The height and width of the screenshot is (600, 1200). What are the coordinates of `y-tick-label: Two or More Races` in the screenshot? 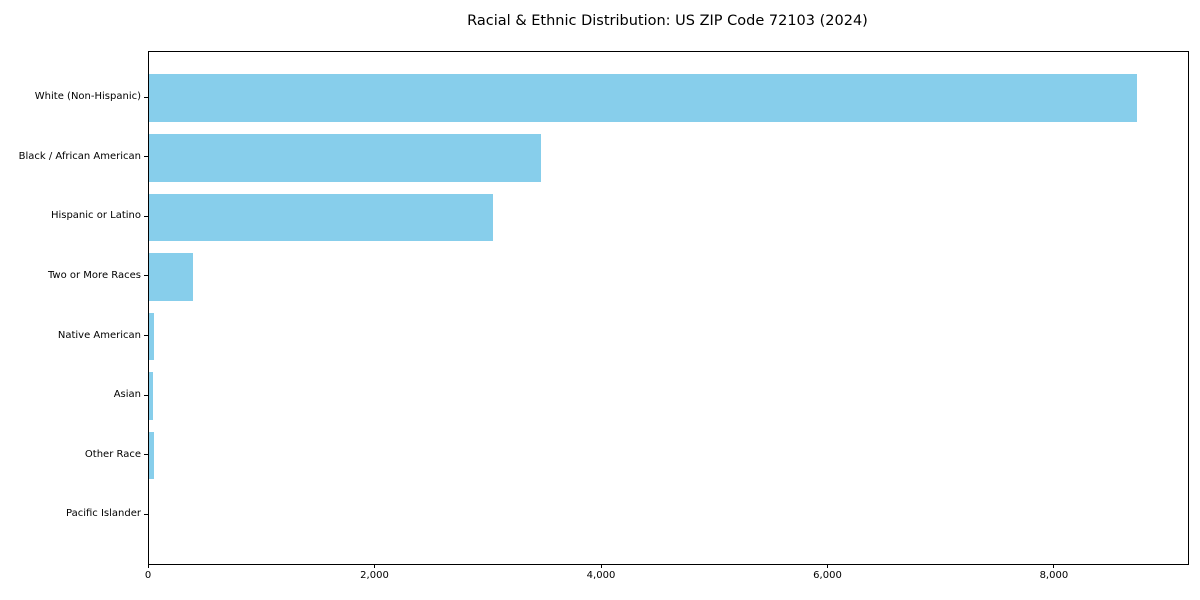 It's located at (94, 275).